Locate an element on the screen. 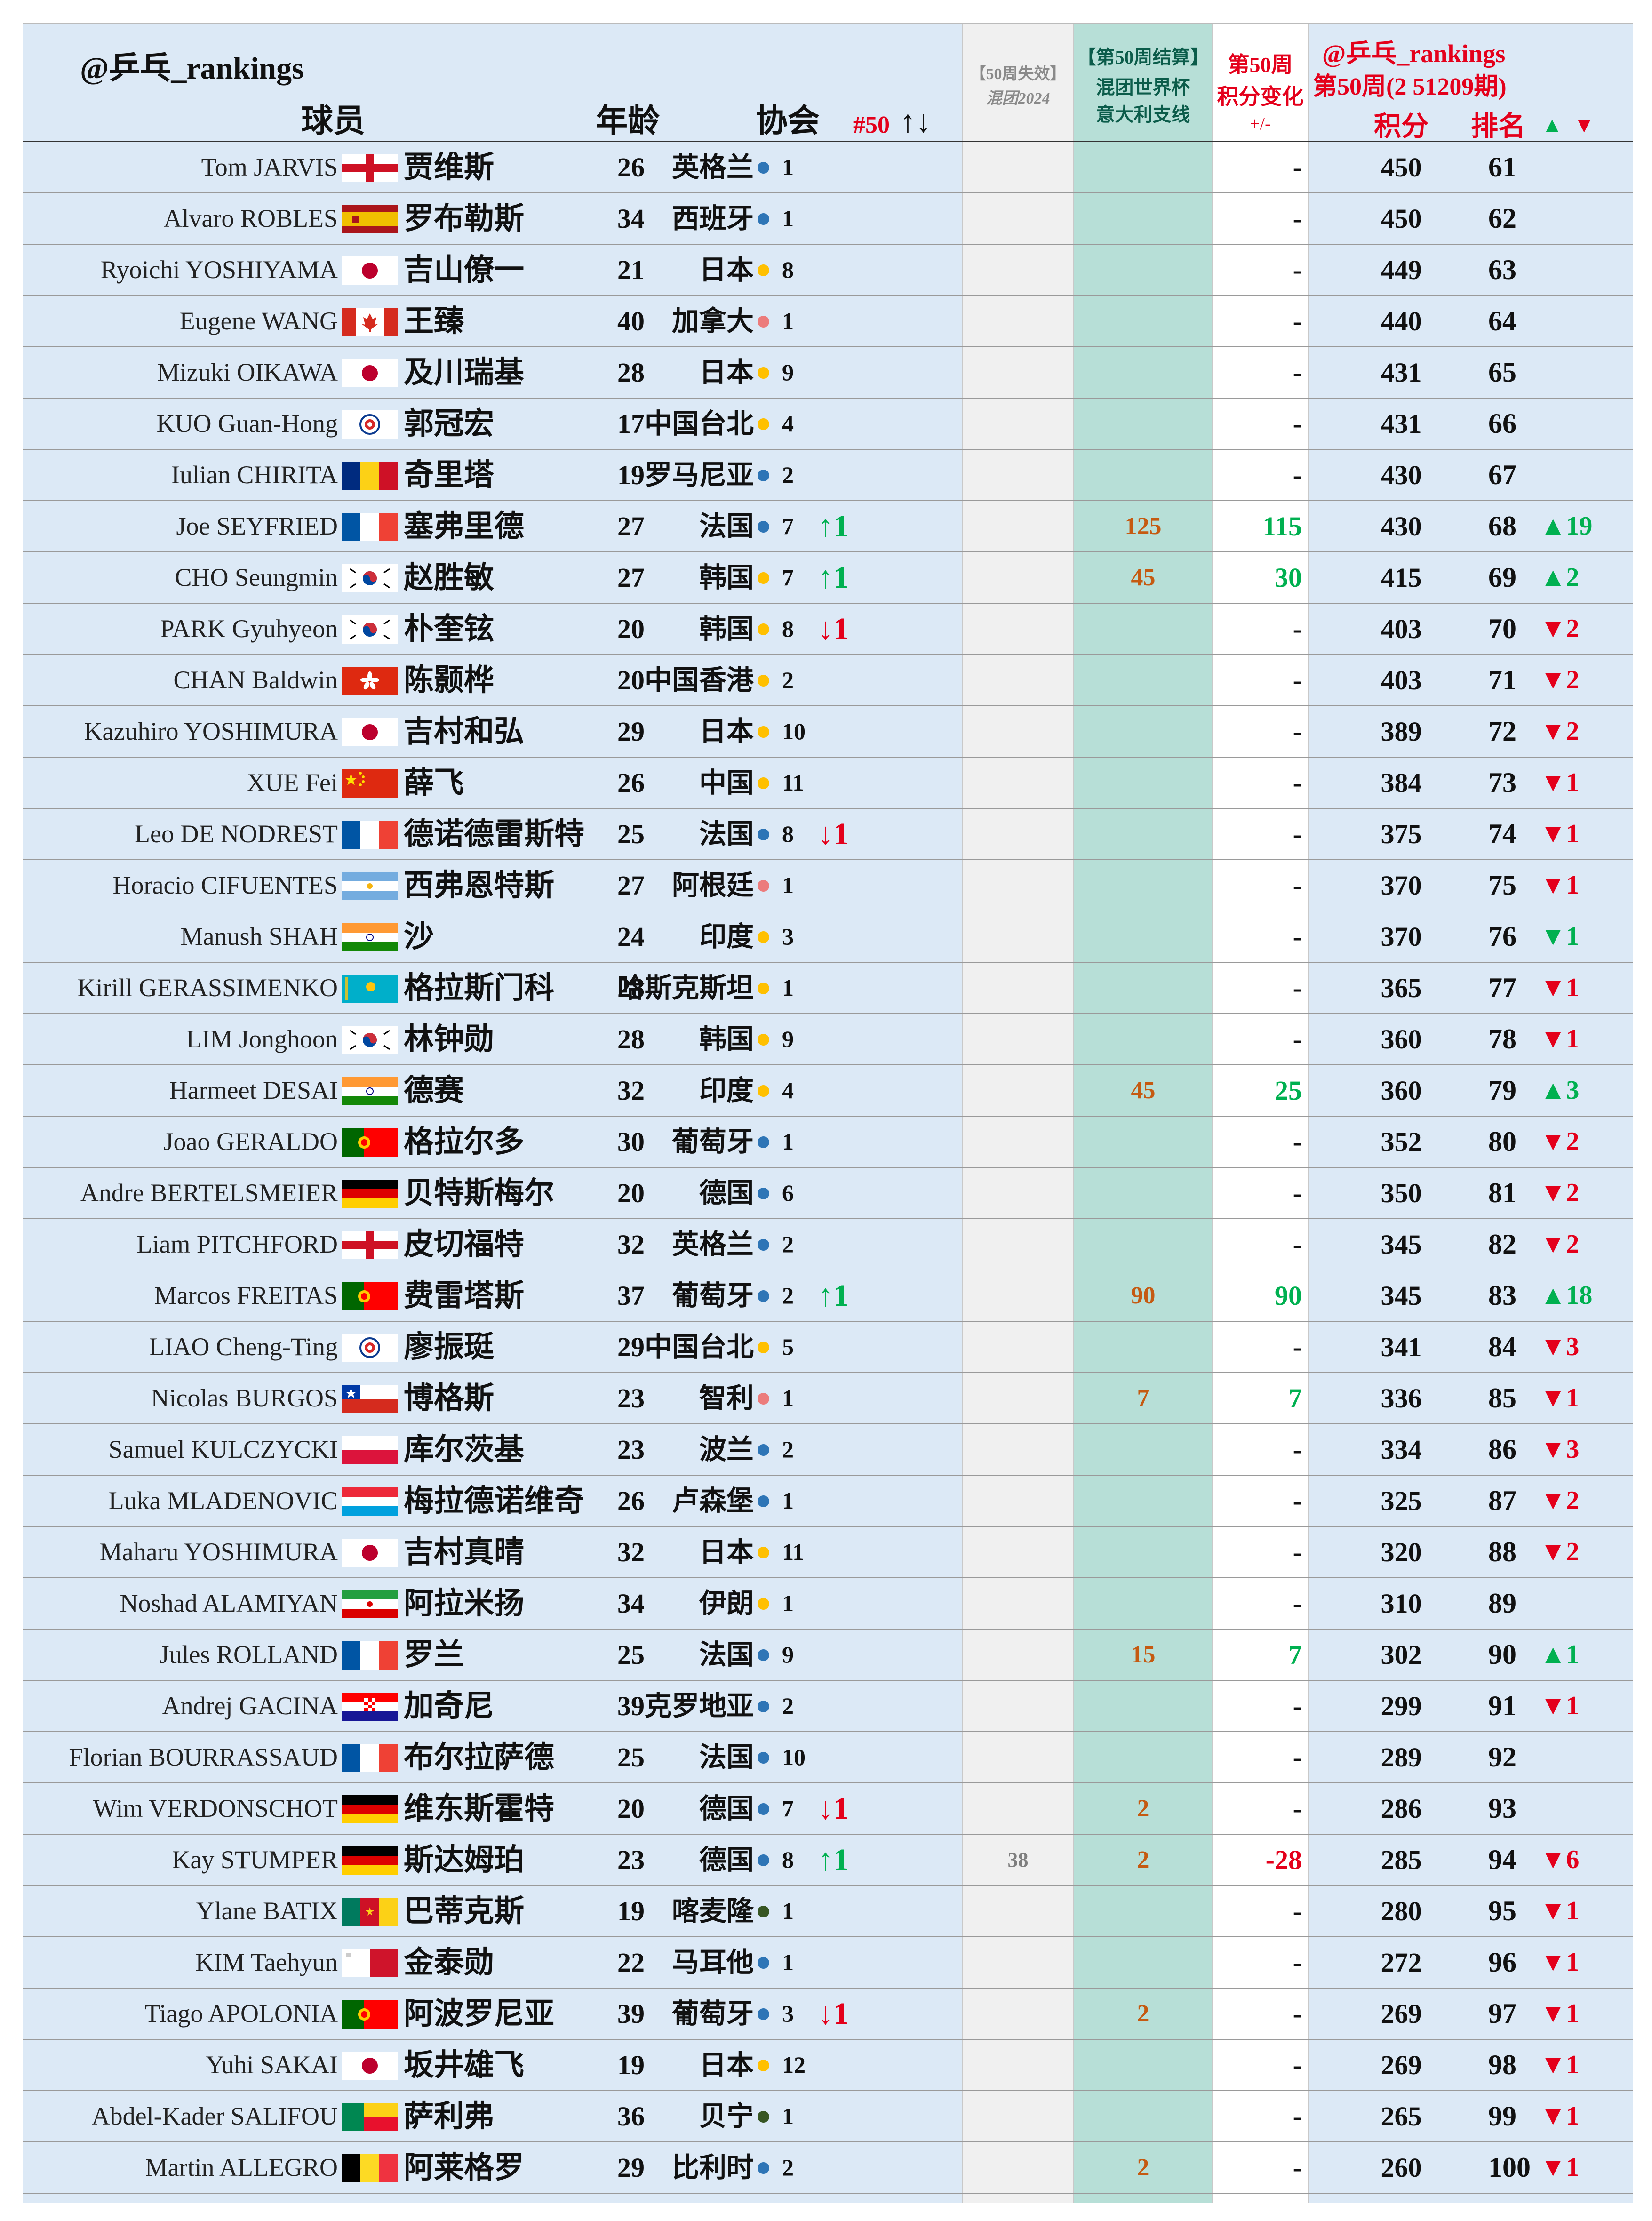 This screenshot has width=1652, height=2221. rank-number: 64 is located at coordinates (1502, 320).